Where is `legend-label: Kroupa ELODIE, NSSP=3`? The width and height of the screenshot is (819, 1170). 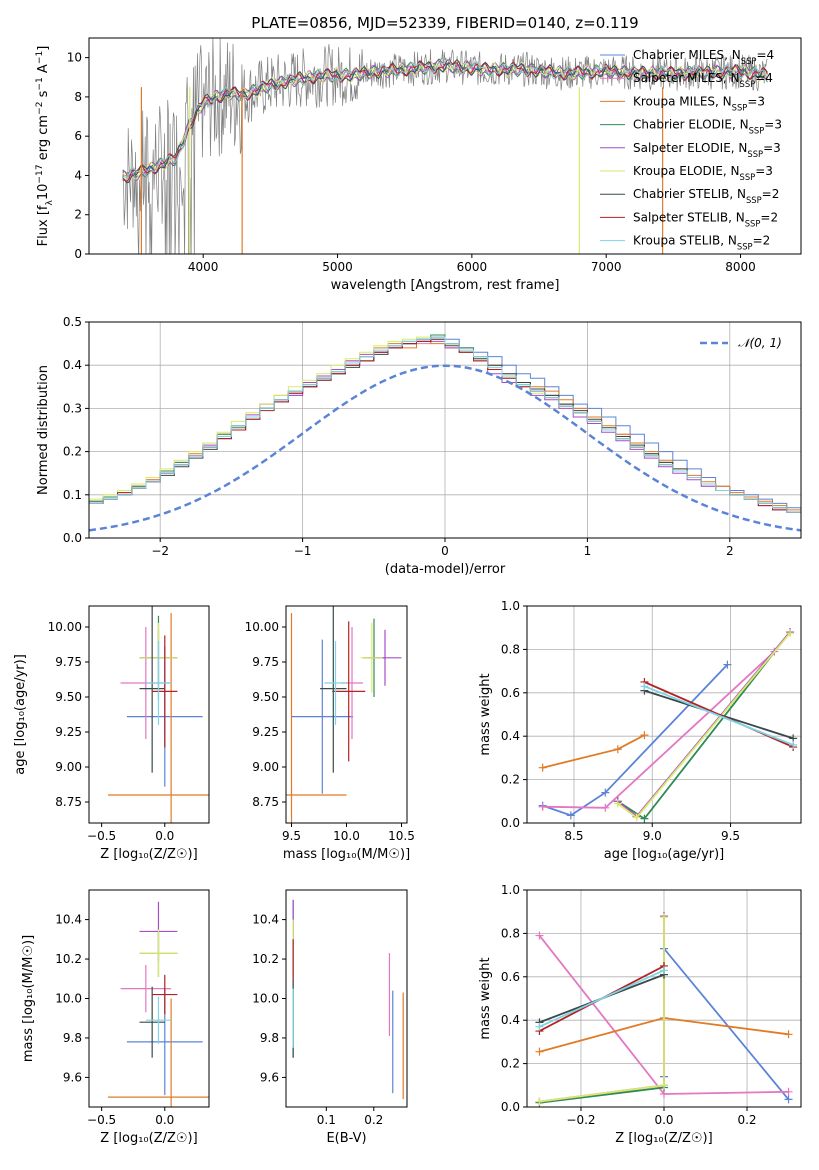
legend-label: Kroupa ELODIE, NSSP=3 is located at coordinates (703, 173).